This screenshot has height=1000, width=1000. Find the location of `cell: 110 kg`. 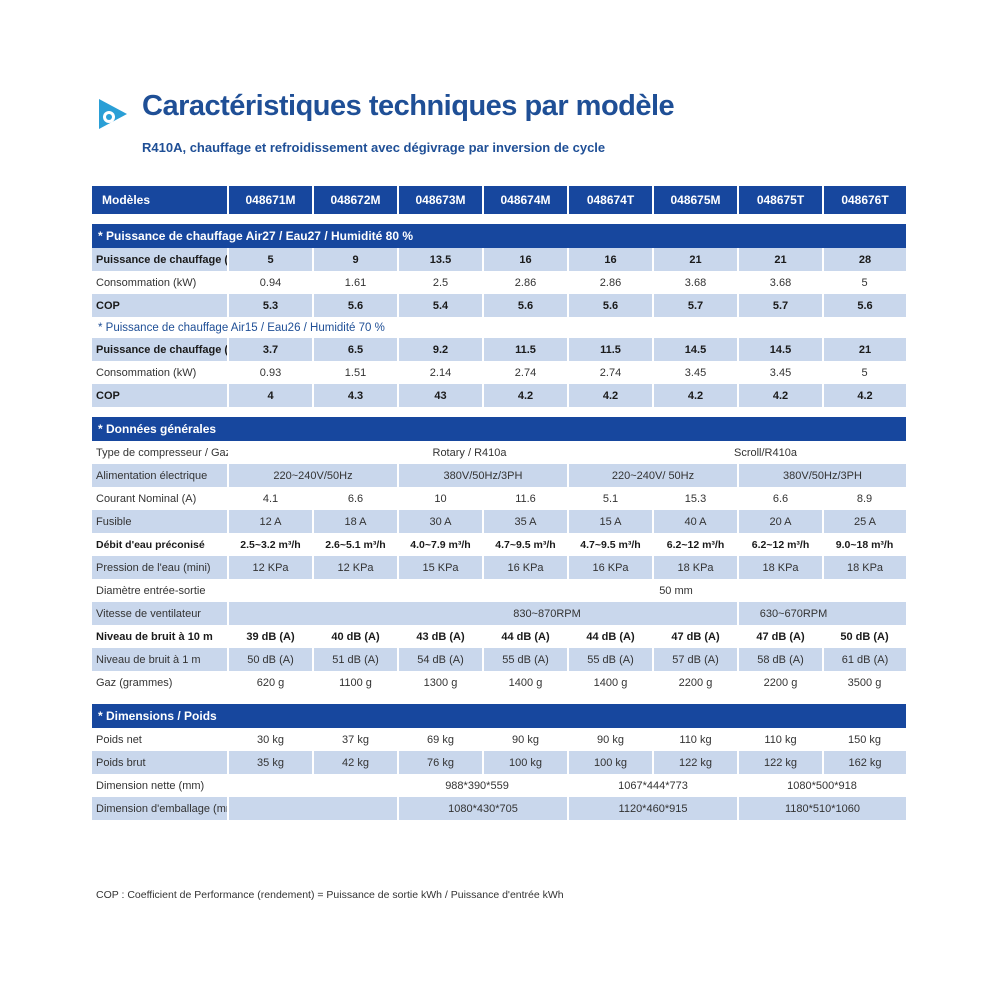

cell: 110 kg is located at coordinates (695, 739).